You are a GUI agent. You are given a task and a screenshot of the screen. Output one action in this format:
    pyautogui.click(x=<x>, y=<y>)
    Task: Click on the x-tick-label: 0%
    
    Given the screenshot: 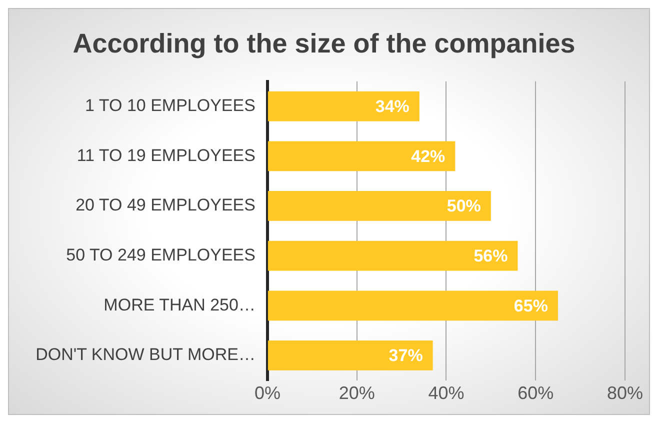 What is the action you would take?
    pyautogui.click(x=267, y=393)
    